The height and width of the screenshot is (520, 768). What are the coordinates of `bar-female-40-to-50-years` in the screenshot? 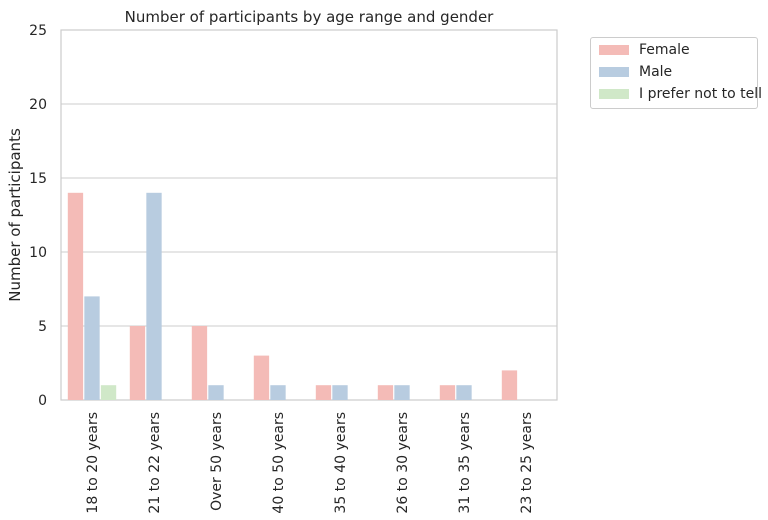 It's located at (261, 377).